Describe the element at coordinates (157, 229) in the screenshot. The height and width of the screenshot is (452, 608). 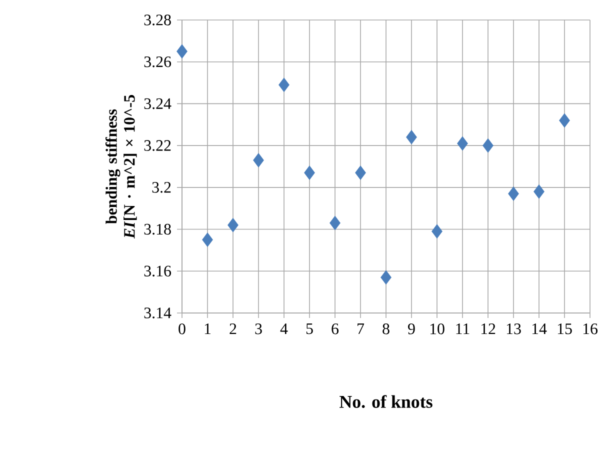
I see `y-tick-label: 3.18` at that location.